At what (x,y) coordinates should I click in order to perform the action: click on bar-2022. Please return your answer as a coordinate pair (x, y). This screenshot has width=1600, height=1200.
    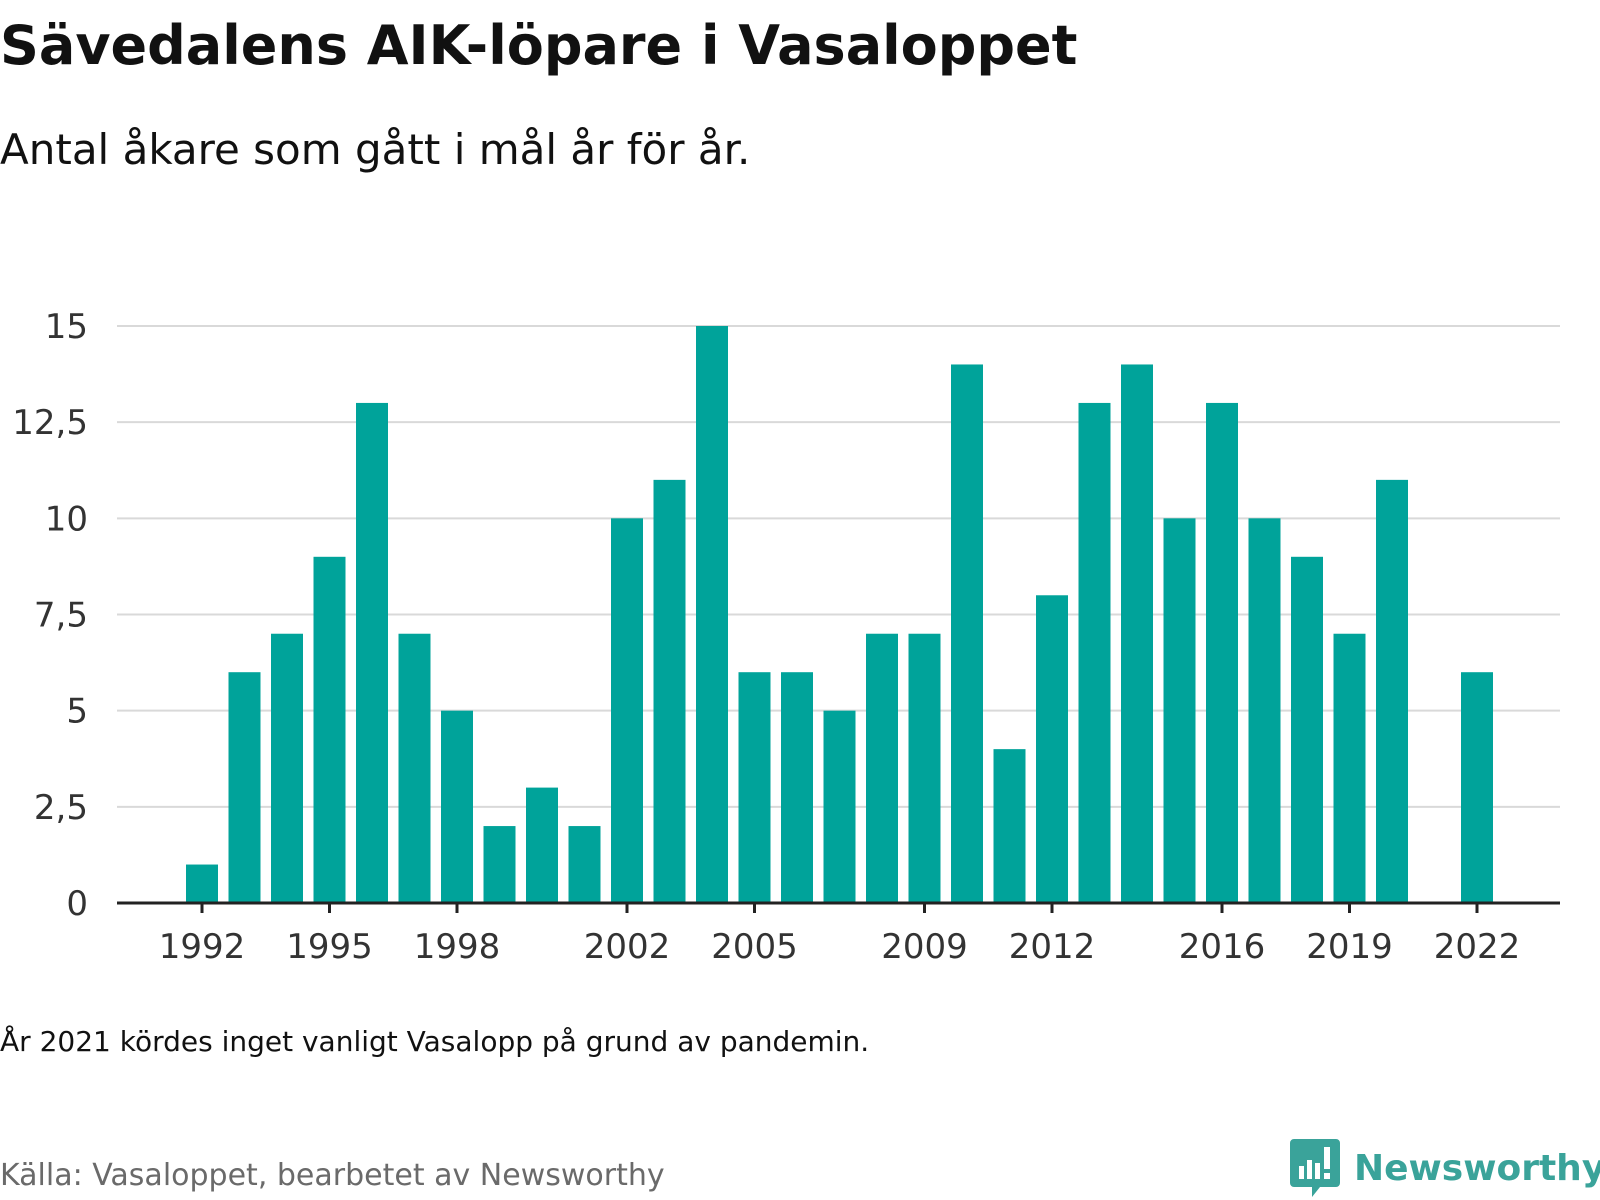
    Looking at the image, I should click on (1477, 787).